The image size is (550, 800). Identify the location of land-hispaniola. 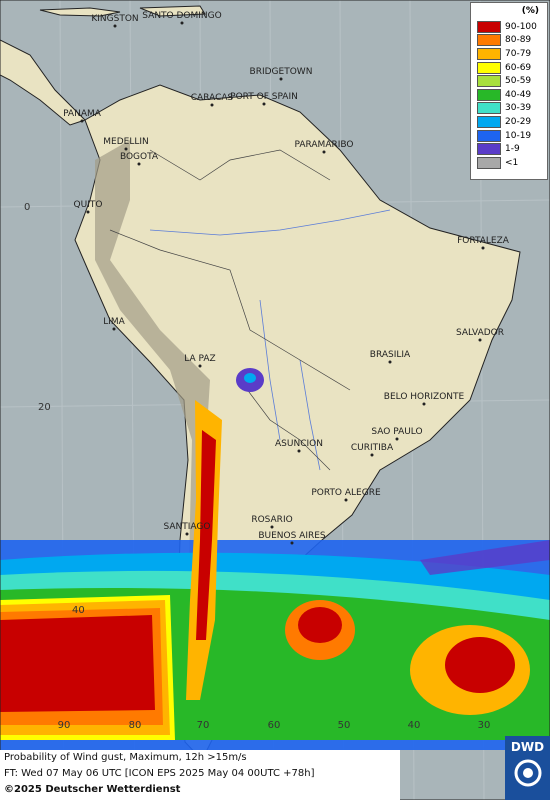
(172, 11).